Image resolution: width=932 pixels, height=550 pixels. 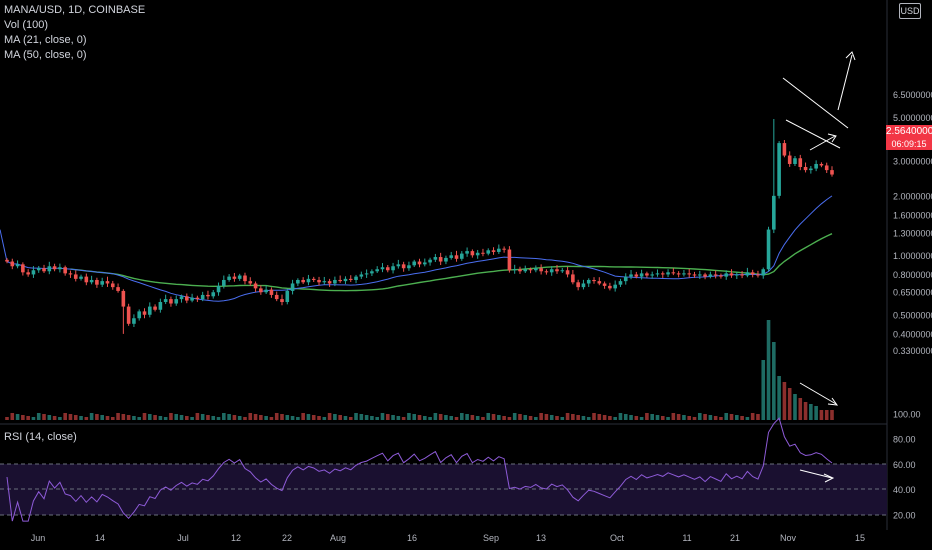 I want to click on inner-arrow-head, so click(x=832, y=138).